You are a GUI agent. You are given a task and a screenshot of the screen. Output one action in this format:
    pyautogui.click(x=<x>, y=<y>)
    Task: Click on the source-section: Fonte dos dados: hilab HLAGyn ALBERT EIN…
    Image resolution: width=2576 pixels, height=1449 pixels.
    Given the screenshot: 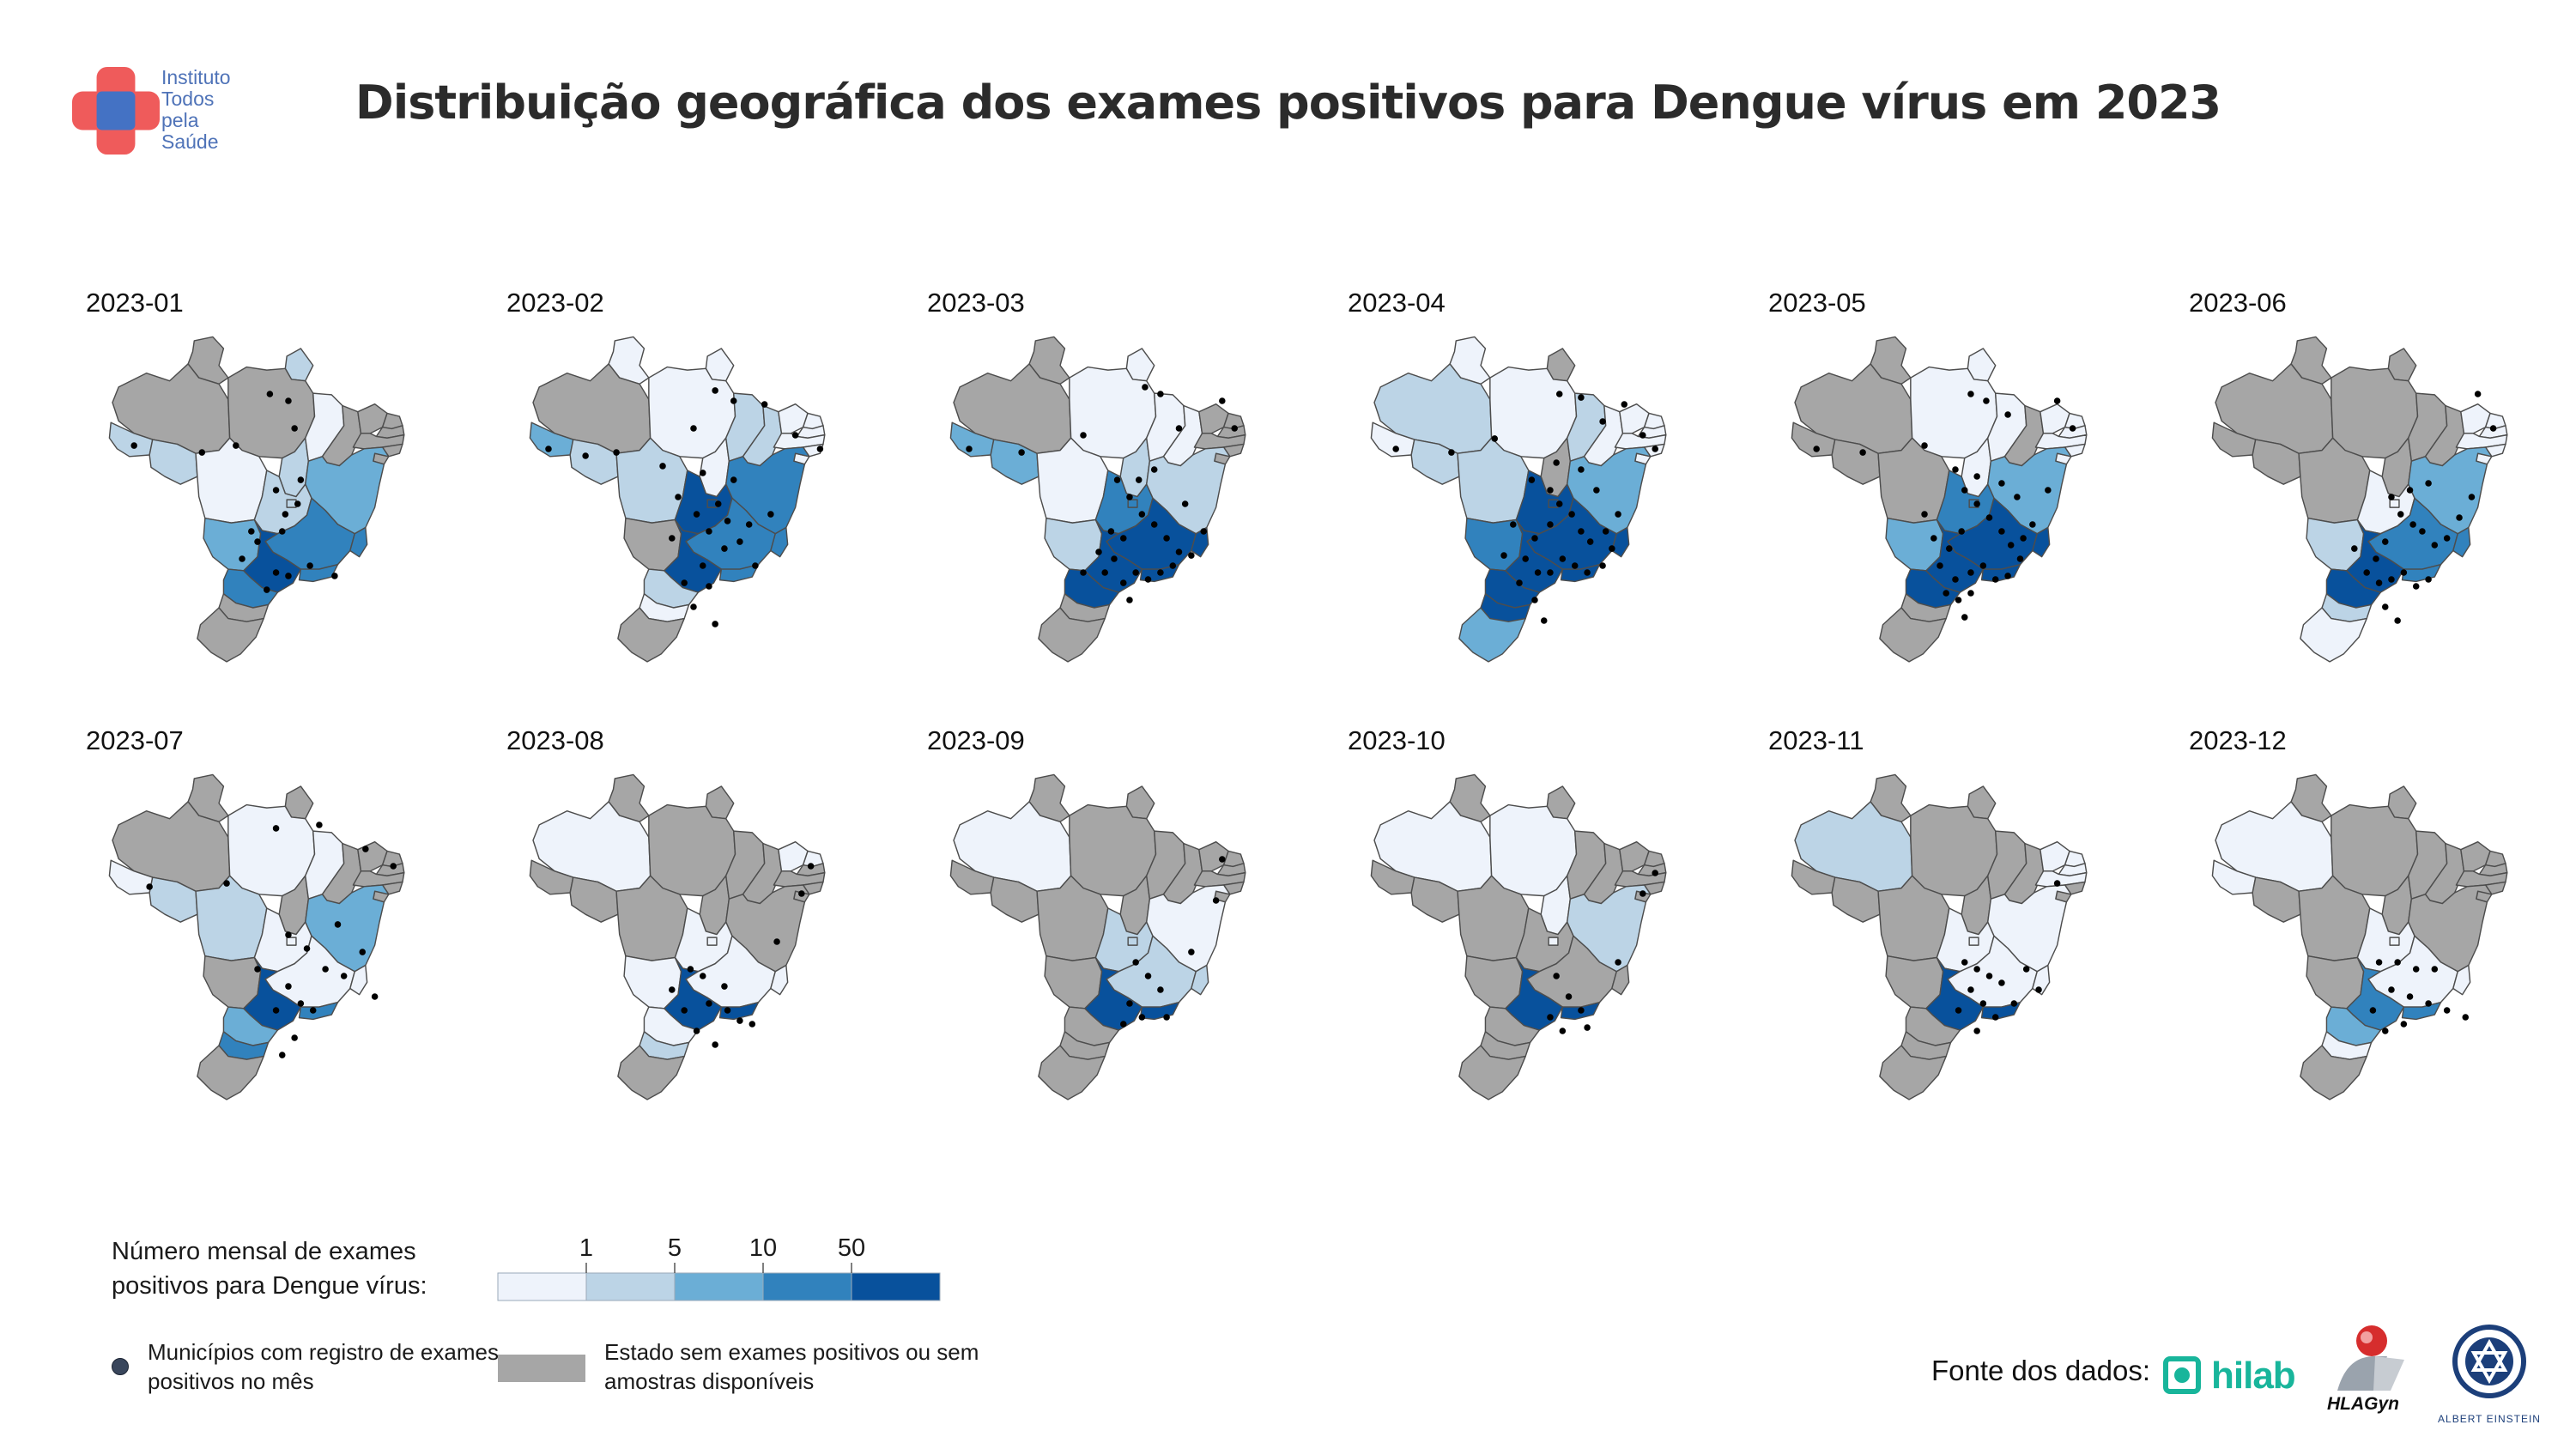 What is the action you would take?
    pyautogui.click(x=2240, y=1378)
    